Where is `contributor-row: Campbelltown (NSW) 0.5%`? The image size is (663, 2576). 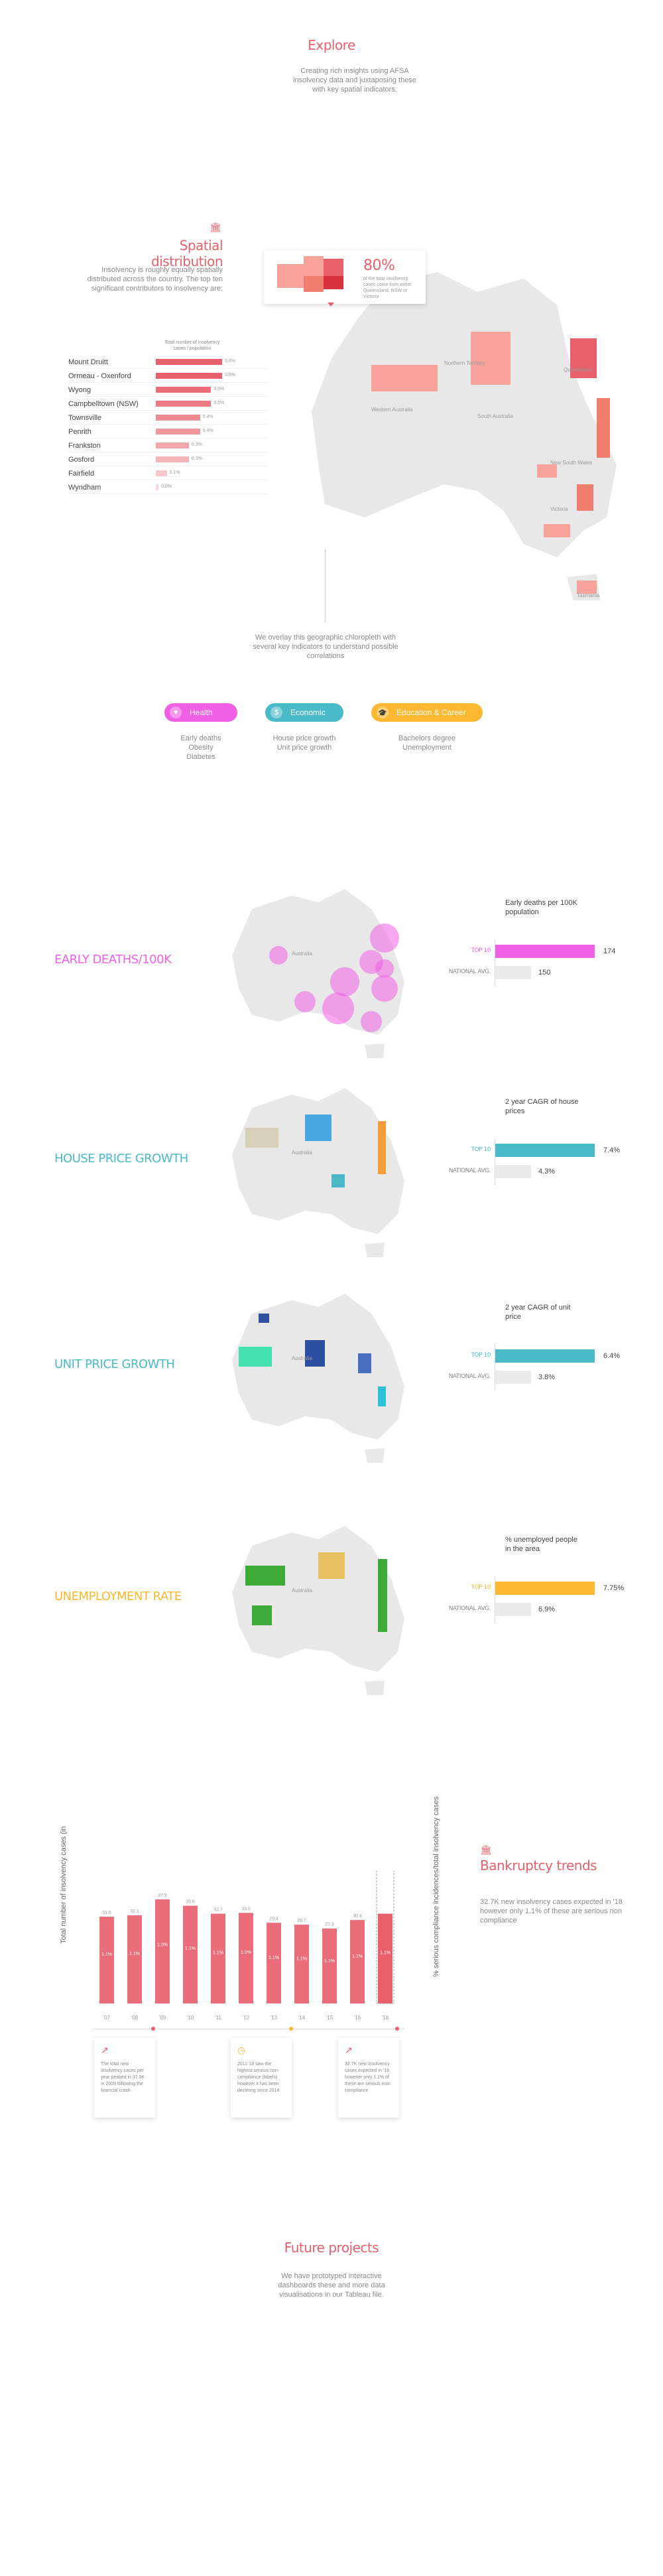 contributor-row: Campbelltown (NSW) 0.5% is located at coordinates (167, 404).